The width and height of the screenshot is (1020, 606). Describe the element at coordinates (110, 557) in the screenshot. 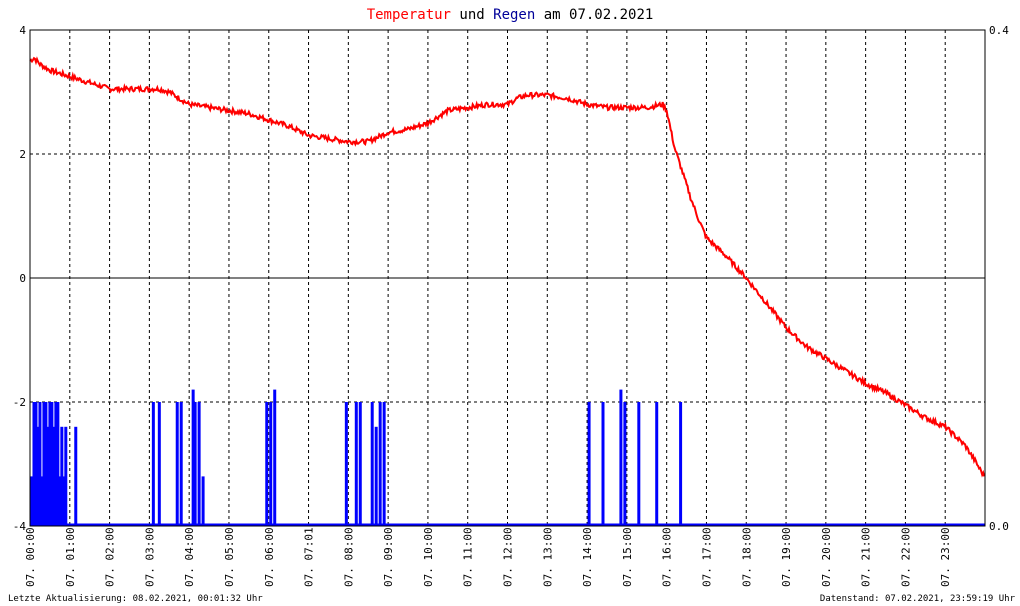

I see `x-tick-label: 07. 02:00` at that location.